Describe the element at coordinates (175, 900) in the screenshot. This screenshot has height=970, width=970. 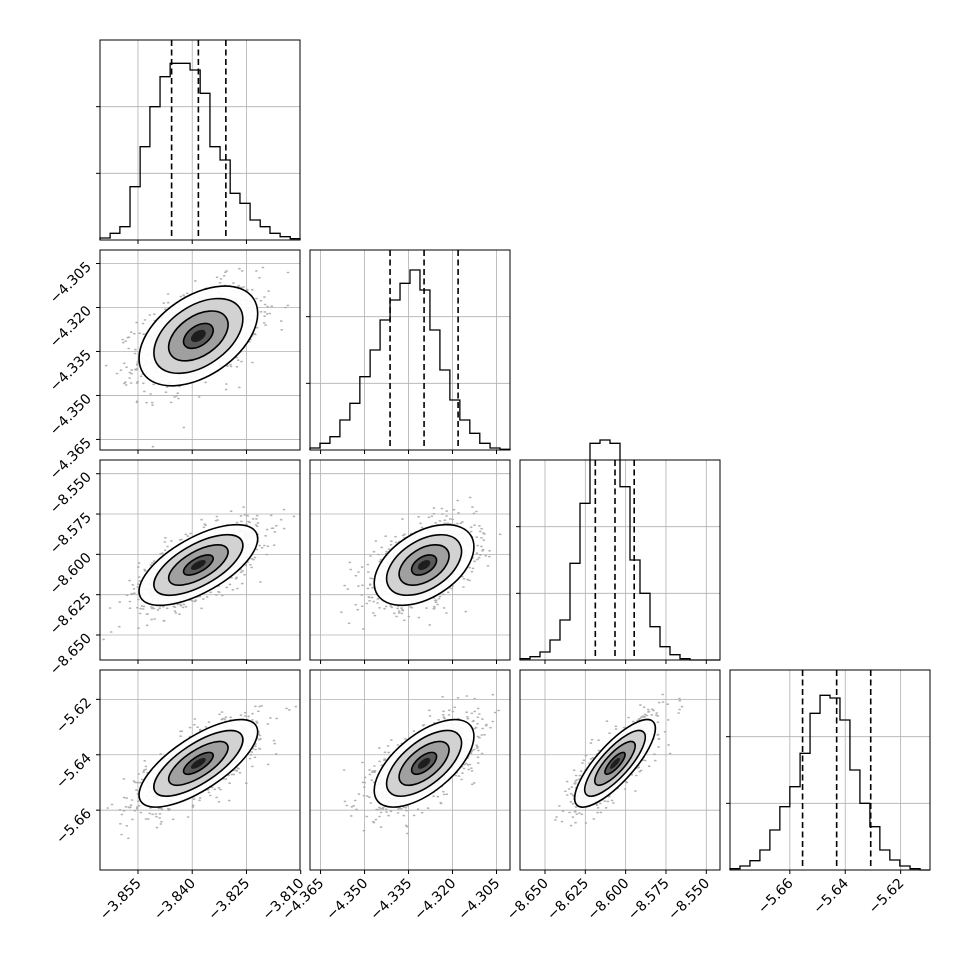
I see `xtick-label-0-1: −3.840` at that location.